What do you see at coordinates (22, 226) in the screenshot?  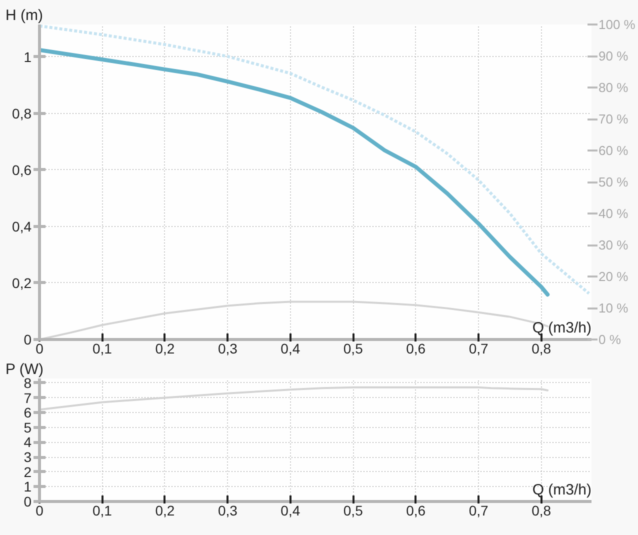 I see `y-tick-label: 0,4` at bounding box center [22, 226].